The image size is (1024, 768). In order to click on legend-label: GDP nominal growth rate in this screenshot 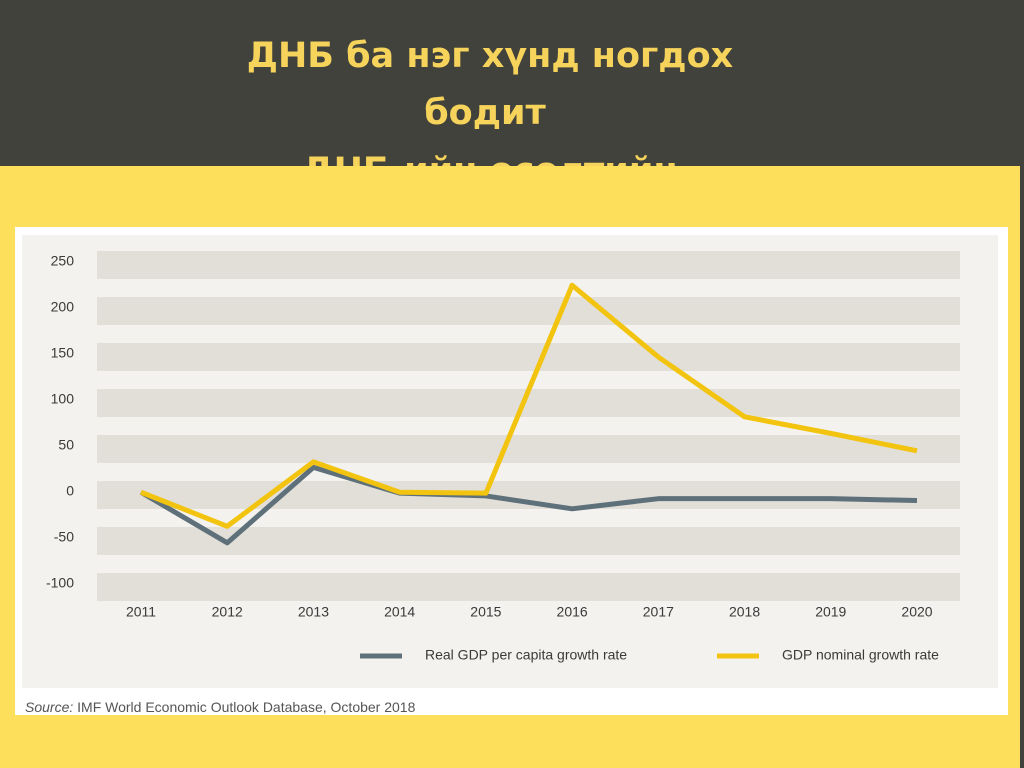, I will do `click(860, 655)`.